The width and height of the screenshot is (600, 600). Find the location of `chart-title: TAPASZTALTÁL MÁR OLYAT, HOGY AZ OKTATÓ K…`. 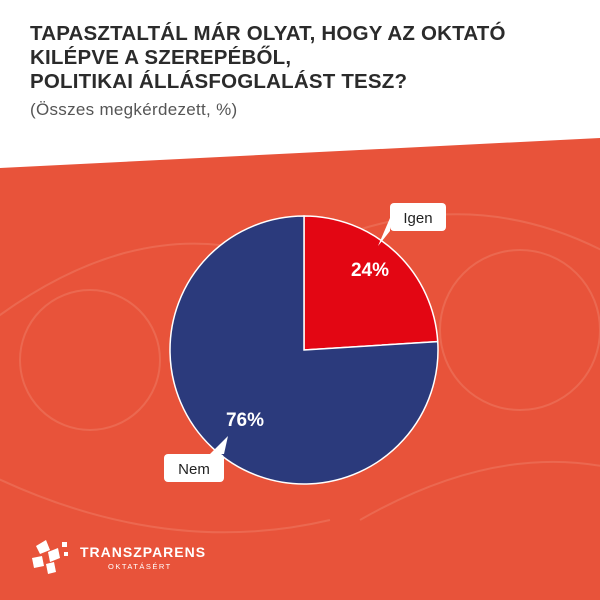

chart-title: TAPASZTALTÁL MÁR OLYAT, HOGY AZ OKTATÓ K… is located at coordinates (300, 58).